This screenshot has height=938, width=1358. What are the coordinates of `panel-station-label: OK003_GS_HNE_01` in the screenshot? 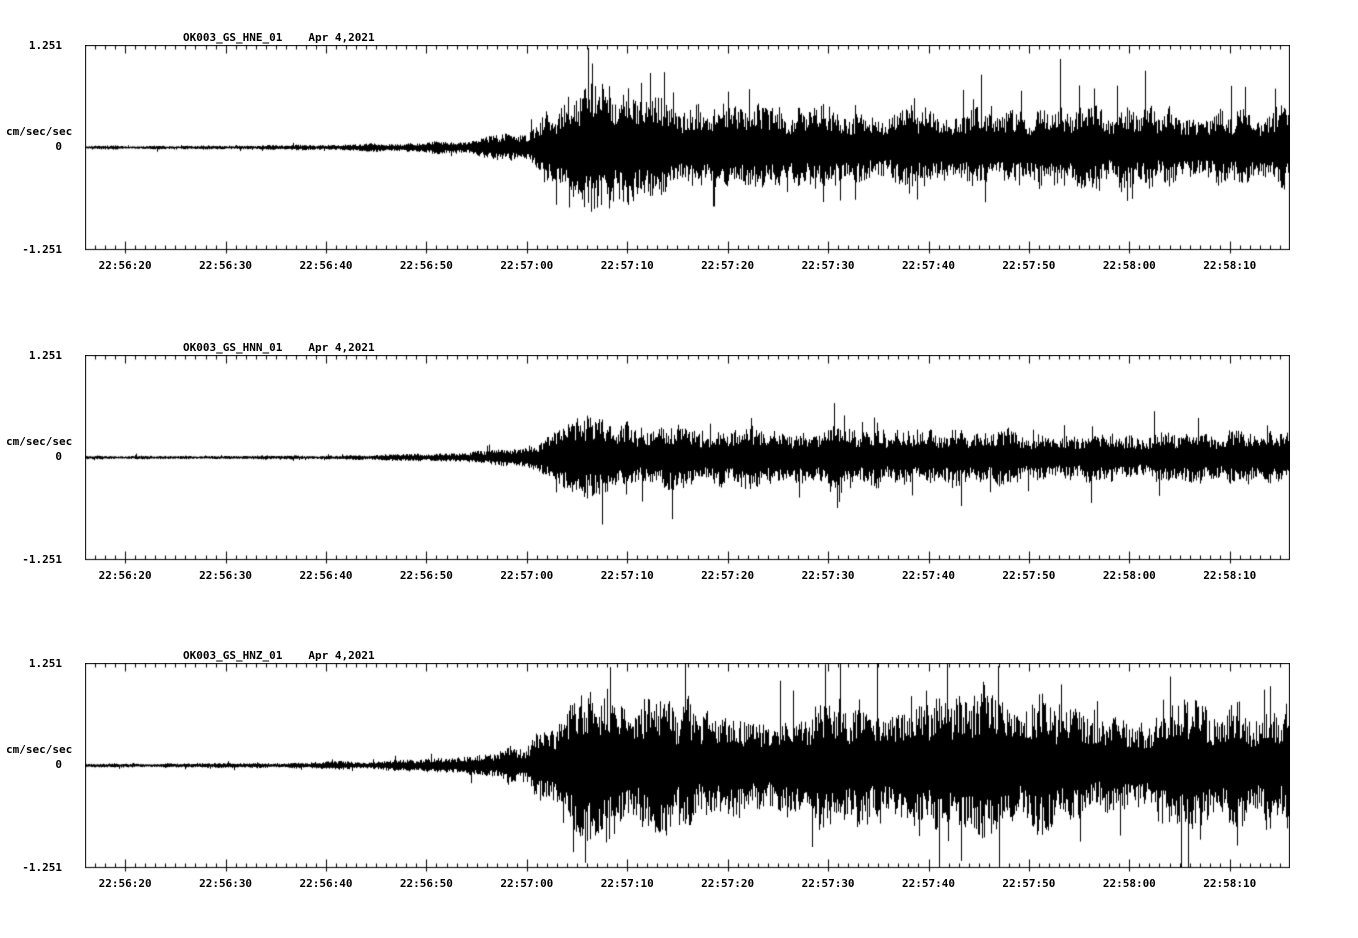 It's located at (233, 37).